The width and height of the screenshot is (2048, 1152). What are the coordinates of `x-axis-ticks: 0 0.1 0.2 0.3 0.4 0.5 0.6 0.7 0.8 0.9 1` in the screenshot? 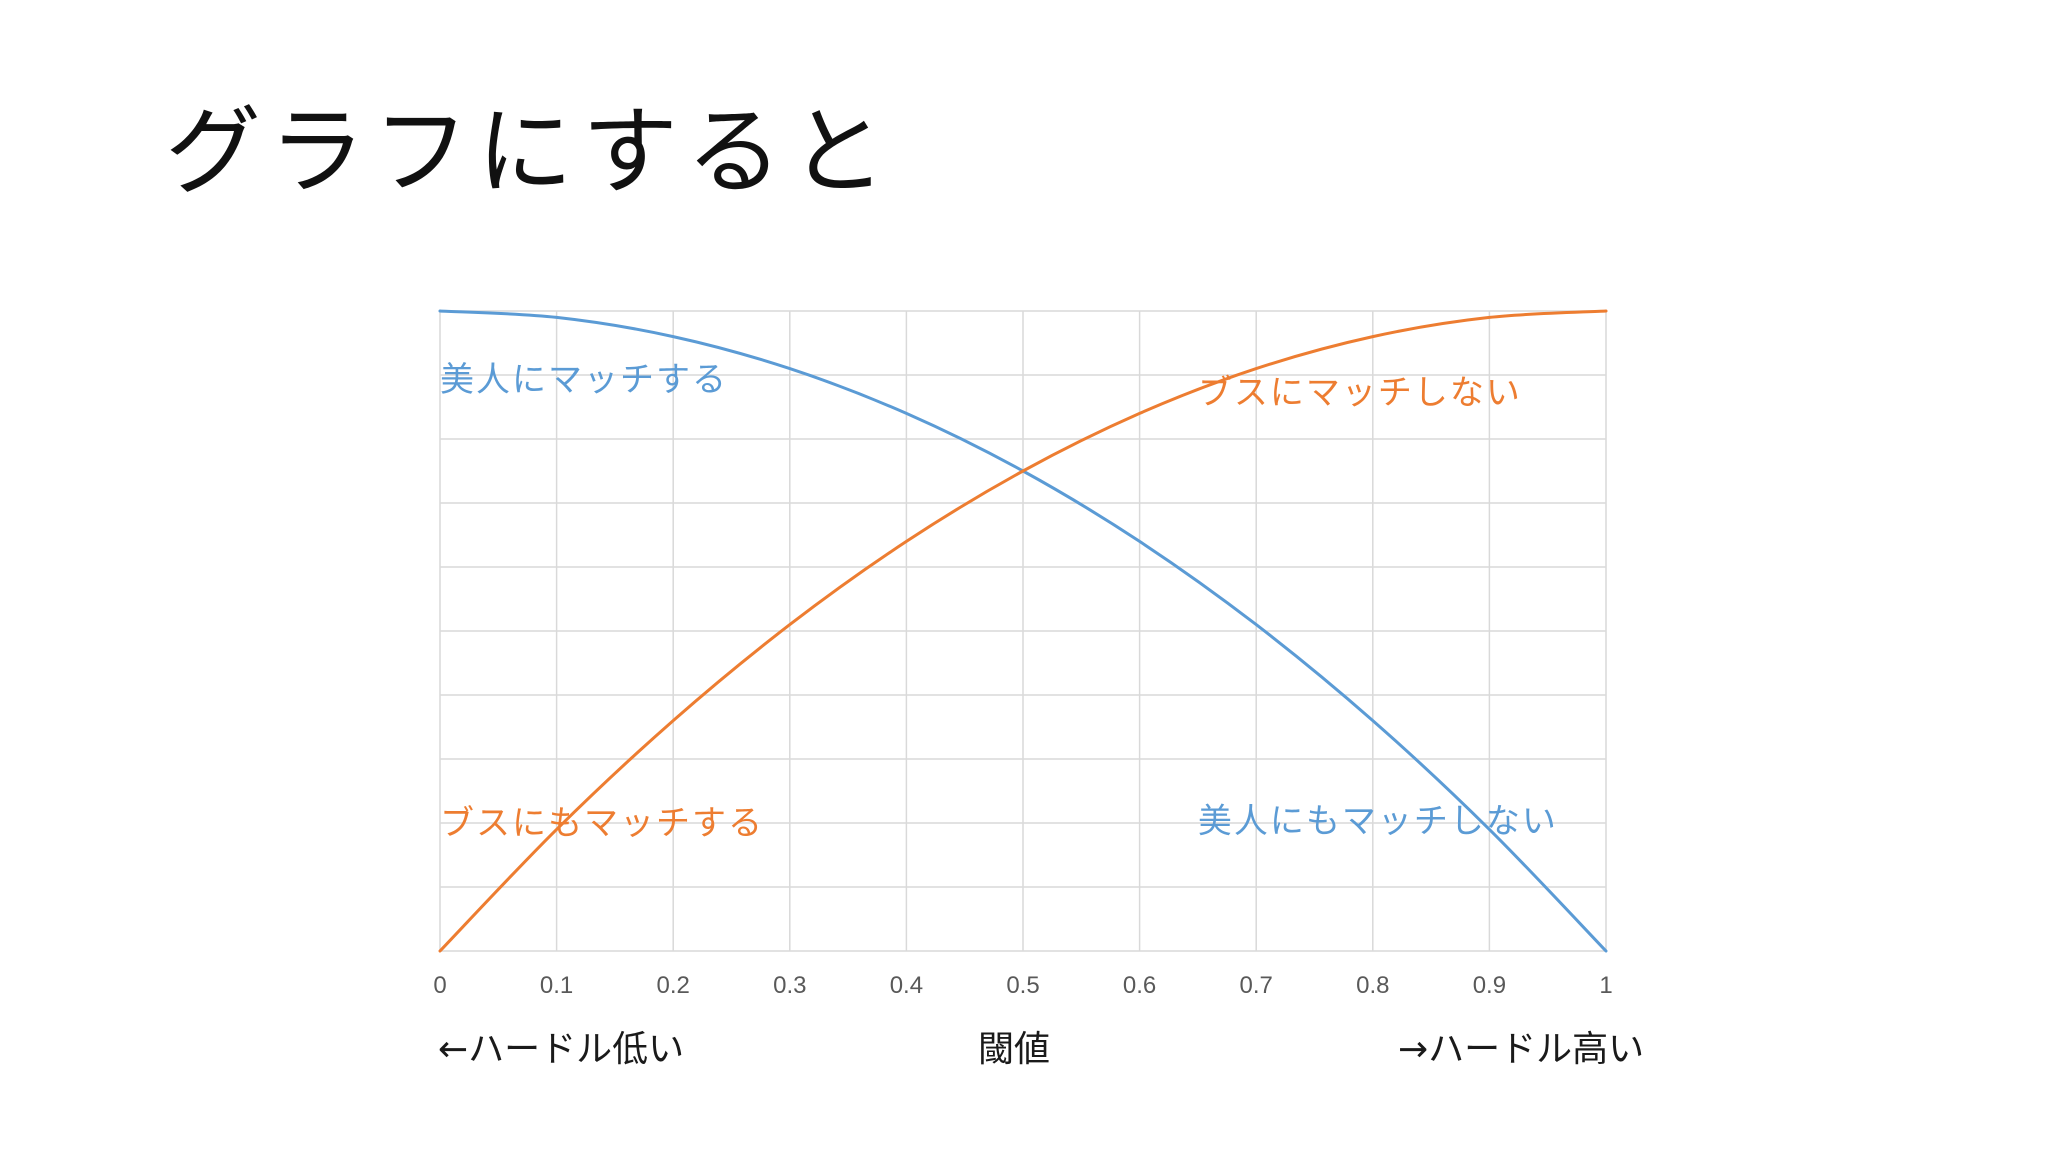 It's located at (1022, 985).